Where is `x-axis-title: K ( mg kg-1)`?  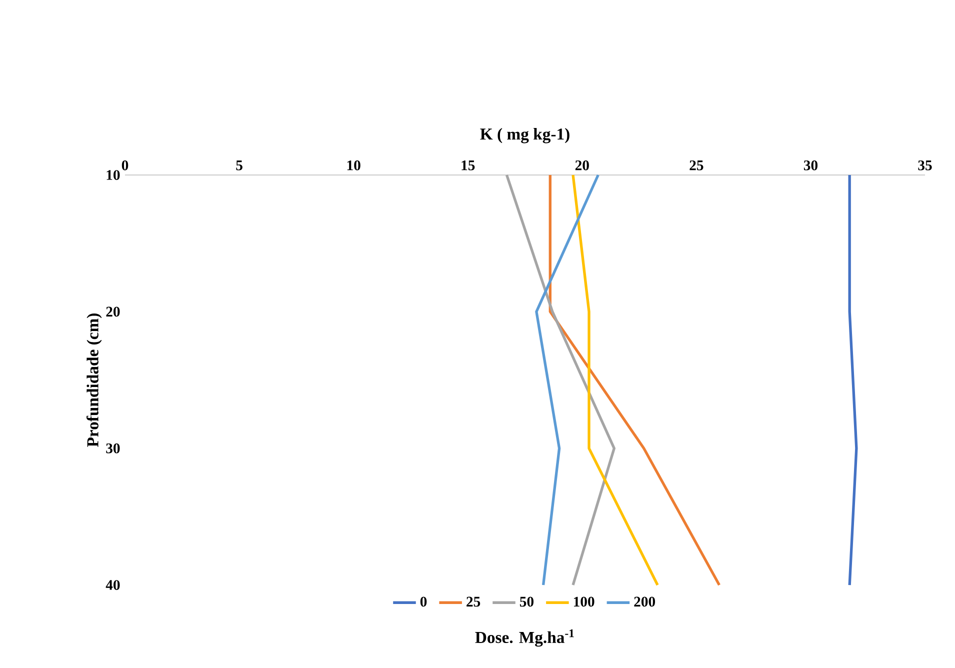 x-axis-title: K ( mg kg-1) is located at coordinates (525, 136).